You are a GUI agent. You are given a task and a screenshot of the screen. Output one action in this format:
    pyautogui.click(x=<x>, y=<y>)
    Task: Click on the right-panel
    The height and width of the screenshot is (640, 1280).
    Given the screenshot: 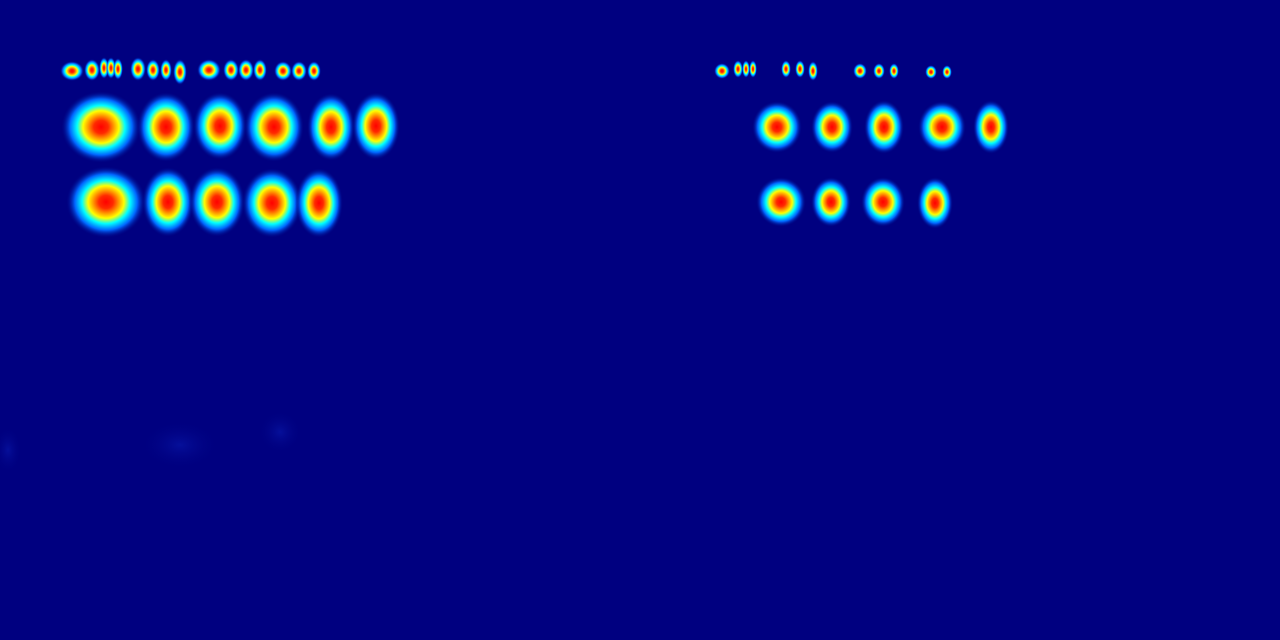 What is the action you would take?
    pyautogui.click(x=861, y=144)
    